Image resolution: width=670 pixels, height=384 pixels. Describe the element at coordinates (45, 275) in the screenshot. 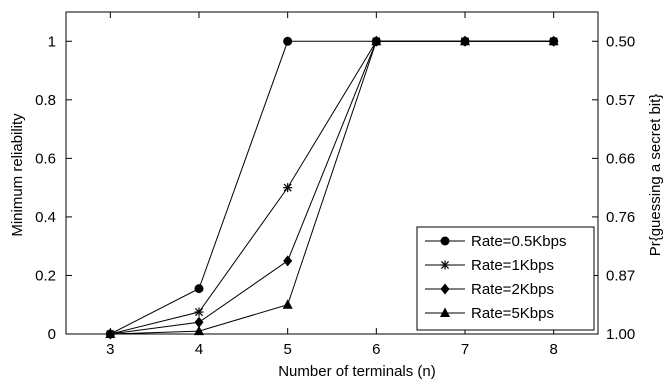

I see `y-tick-label: 0.2` at that location.